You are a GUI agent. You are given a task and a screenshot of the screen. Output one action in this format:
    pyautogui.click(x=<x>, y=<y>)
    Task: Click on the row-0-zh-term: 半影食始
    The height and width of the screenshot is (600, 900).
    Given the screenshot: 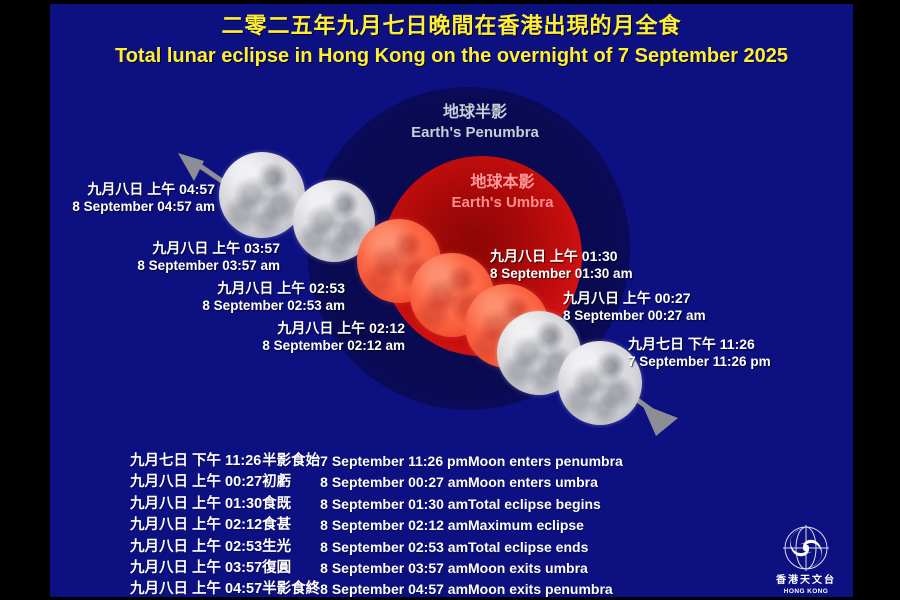 What is the action you would take?
    pyautogui.click(x=291, y=461)
    